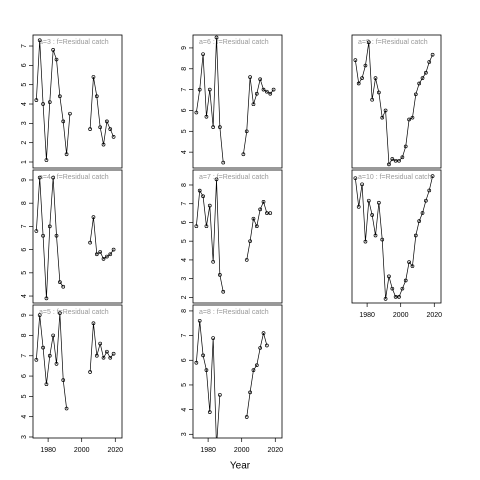 The height and width of the screenshot is (480, 480). What do you see at coordinates (396, 101) in the screenshot?
I see `panel: a=9 : f=Residual catch` at bounding box center [396, 101].